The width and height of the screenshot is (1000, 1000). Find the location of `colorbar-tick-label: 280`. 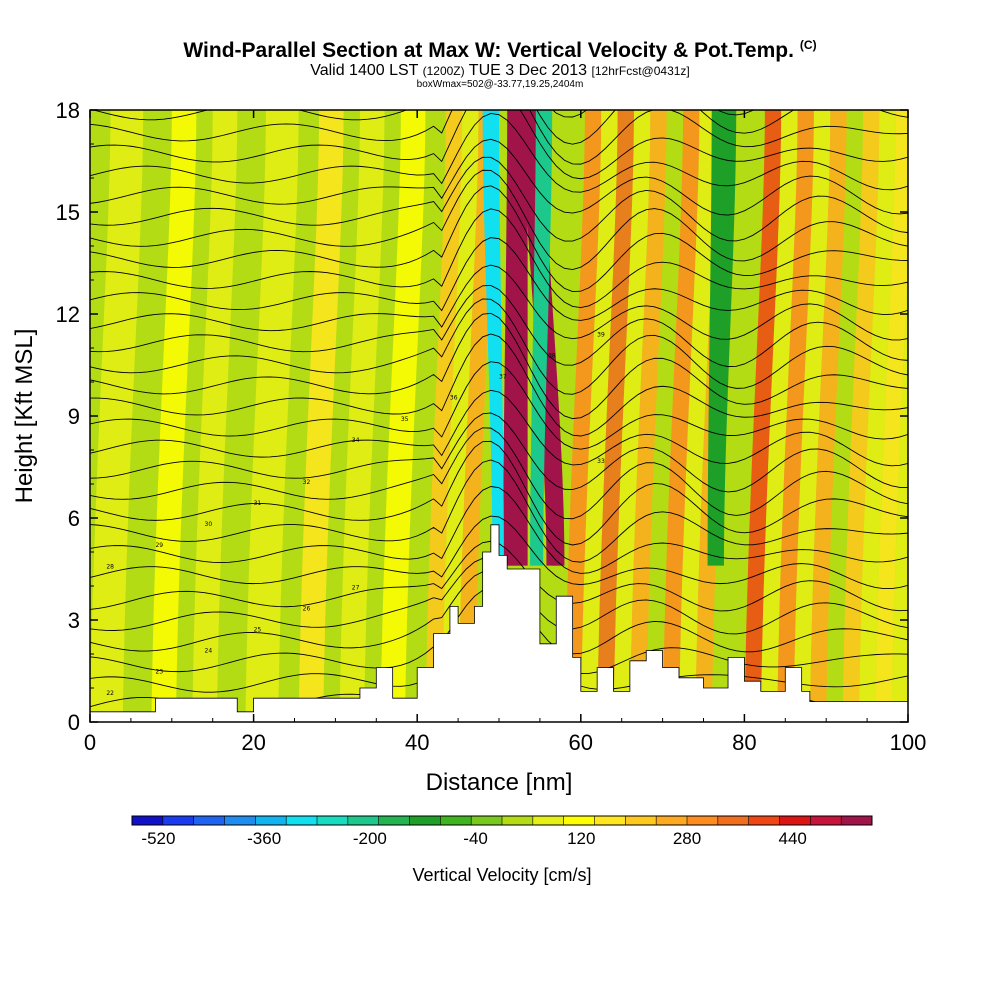

colorbar-tick-label: 280 is located at coordinates (687, 838).